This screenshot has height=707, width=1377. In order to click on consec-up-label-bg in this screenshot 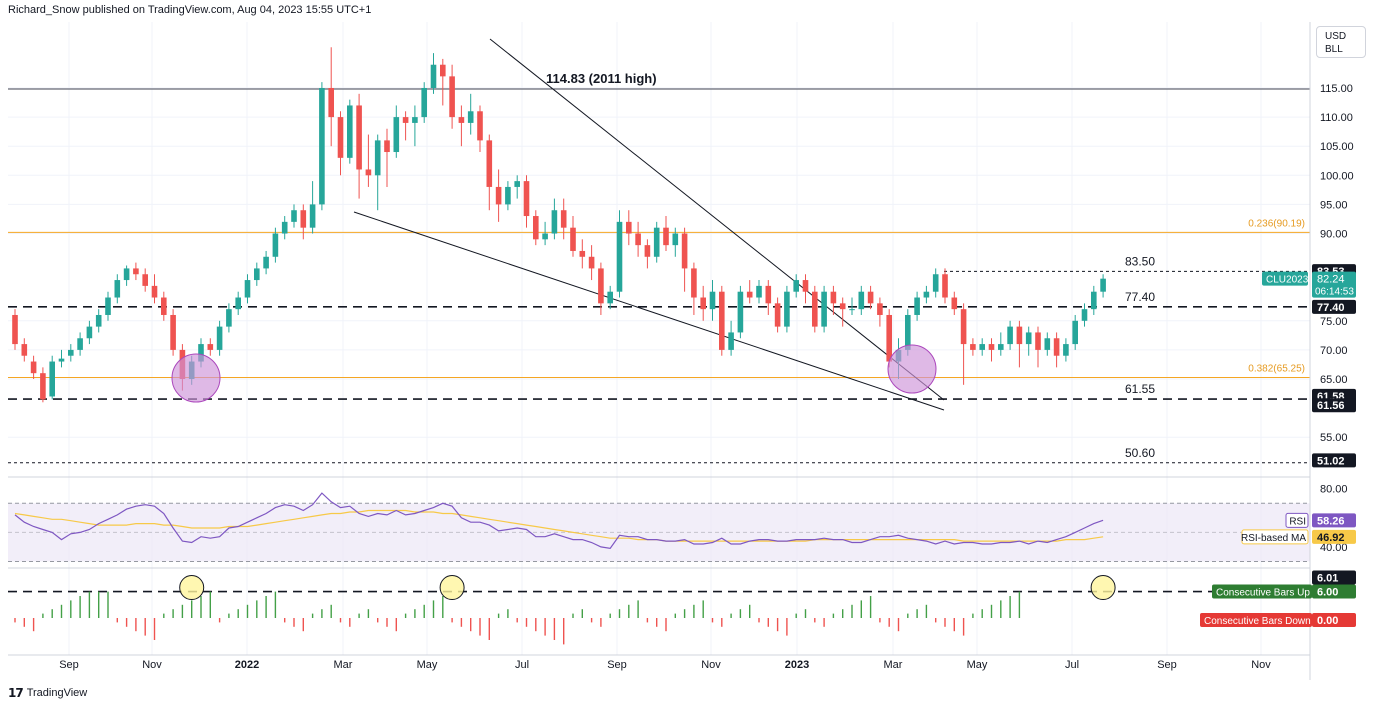, I will do `click(1262, 591)`.